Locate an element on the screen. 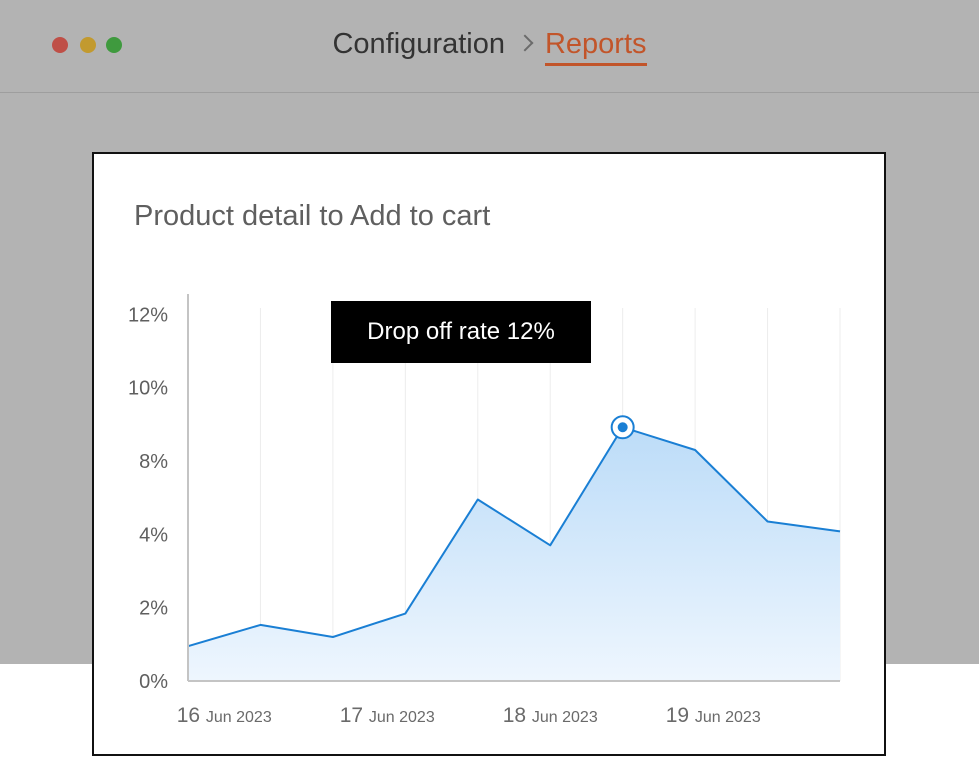 This screenshot has width=979, height=758. y-tick-label: 10% is located at coordinates (148, 389).